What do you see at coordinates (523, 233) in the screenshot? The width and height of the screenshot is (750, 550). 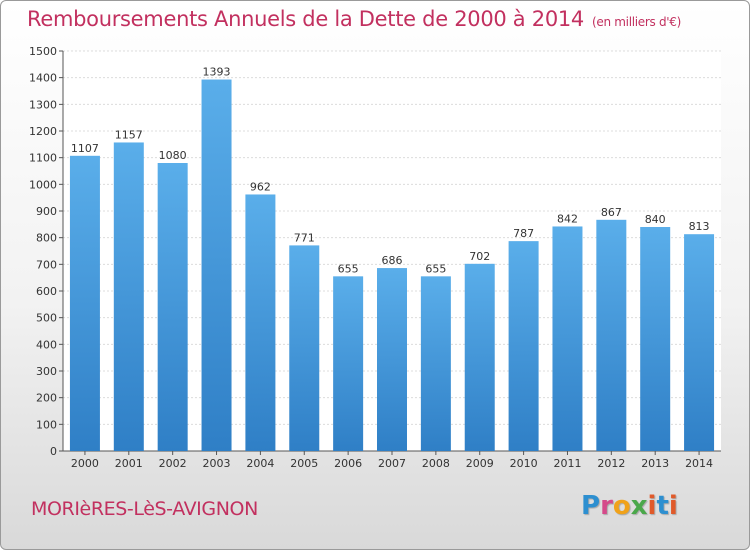 I see `data-label: 787` at bounding box center [523, 233].